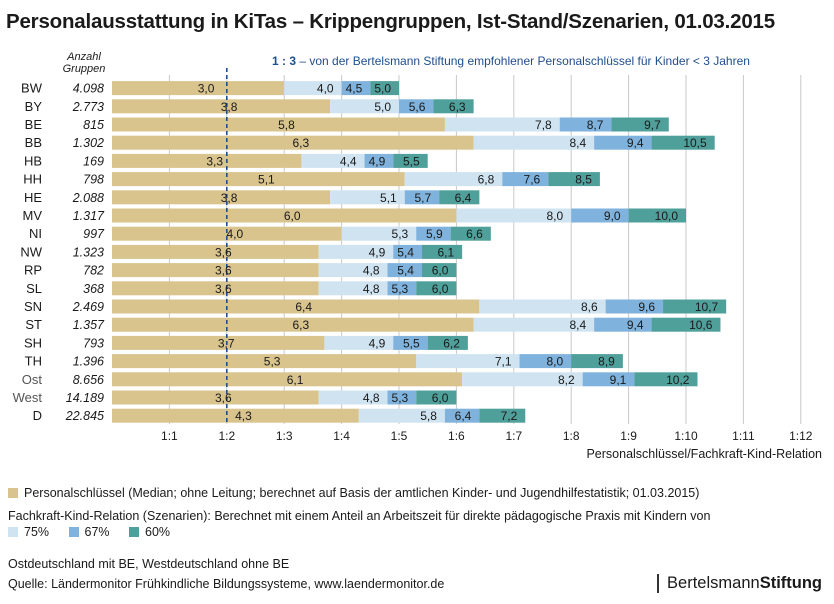 This screenshot has height=604, width=834. What do you see at coordinates (486, 180) in the screenshot?
I see `bar-value-label: 6,8` at bounding box center [486, 180].